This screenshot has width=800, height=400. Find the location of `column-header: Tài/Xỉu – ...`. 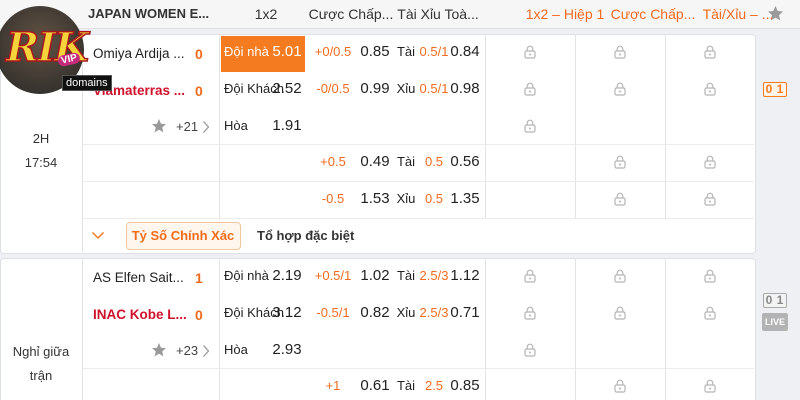

column-header: Tài/Xỉu – ... is located at coordinates (738, 14).